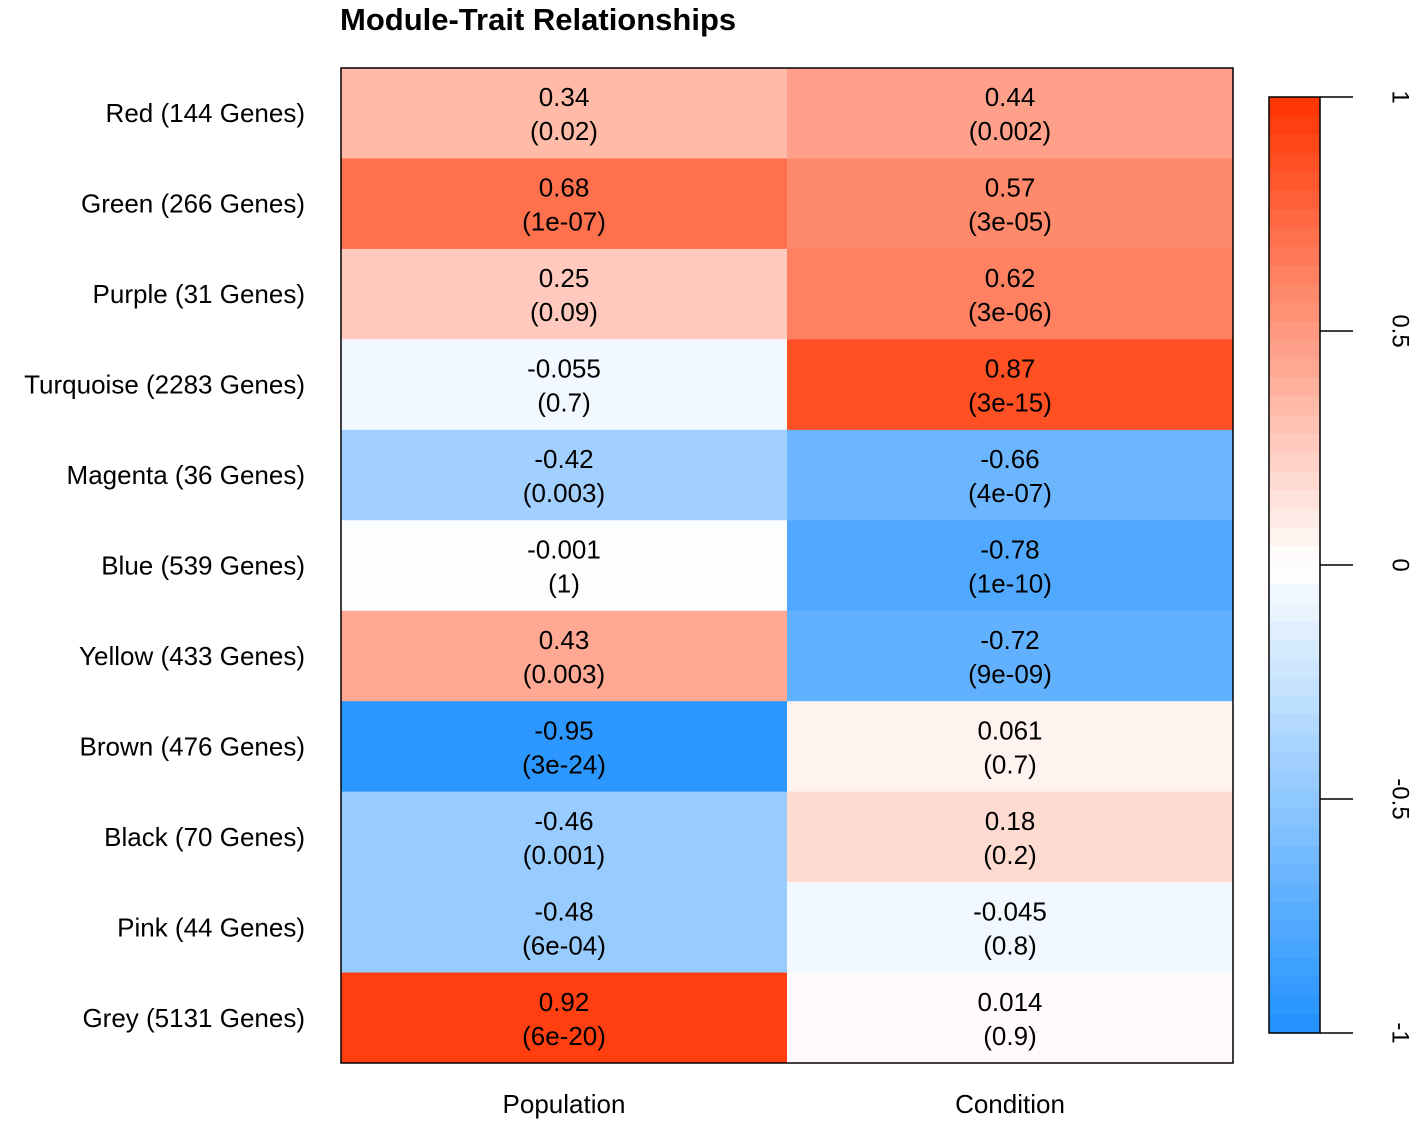 The height and width of the screenshot is (1130, 1417). I want to click on cell-correlation-label: 0.25, so click(564, 278).